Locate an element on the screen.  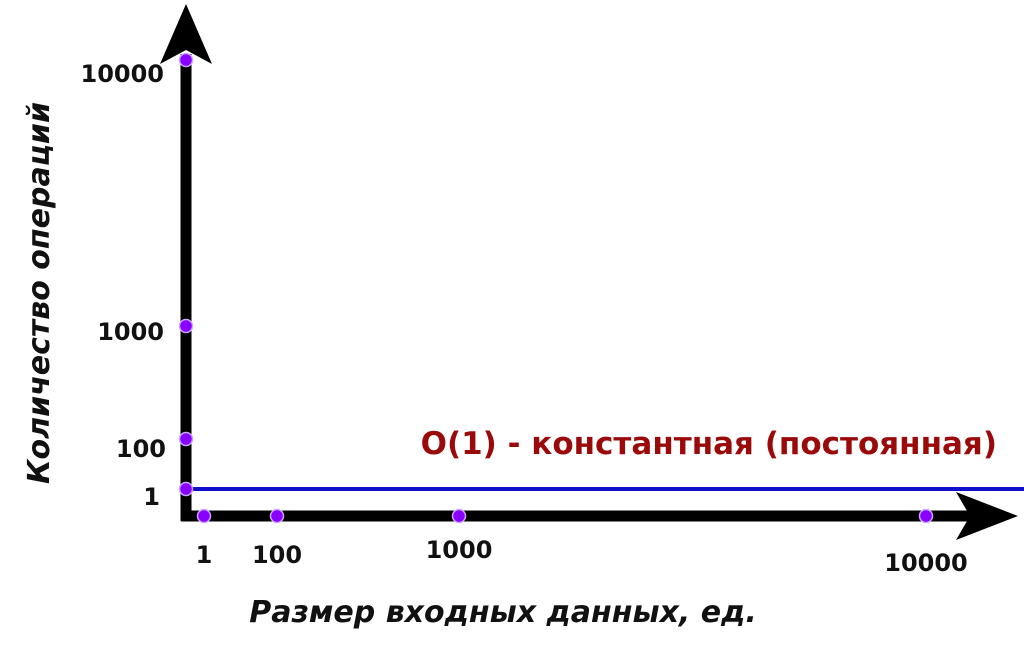
y-tick-label: 100 is located at coordinates (141, 449).